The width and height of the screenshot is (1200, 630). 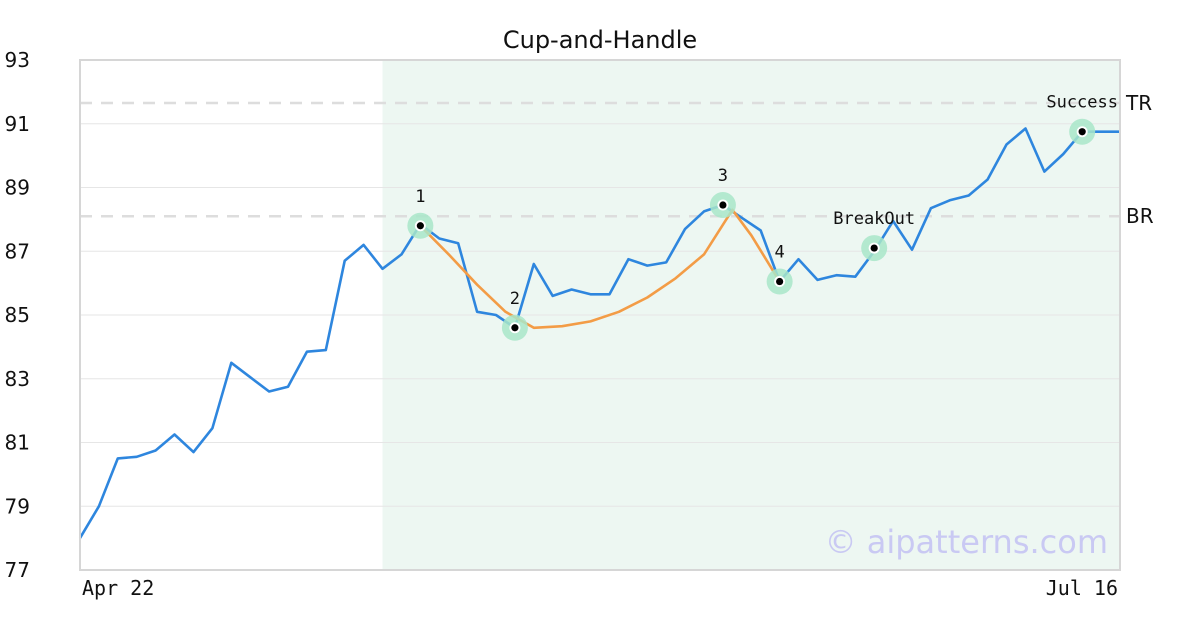 What do you see at coordinates (780, 253) in the screenshot?
I see `annotation-4: 4` at bounding box center [780, 253].